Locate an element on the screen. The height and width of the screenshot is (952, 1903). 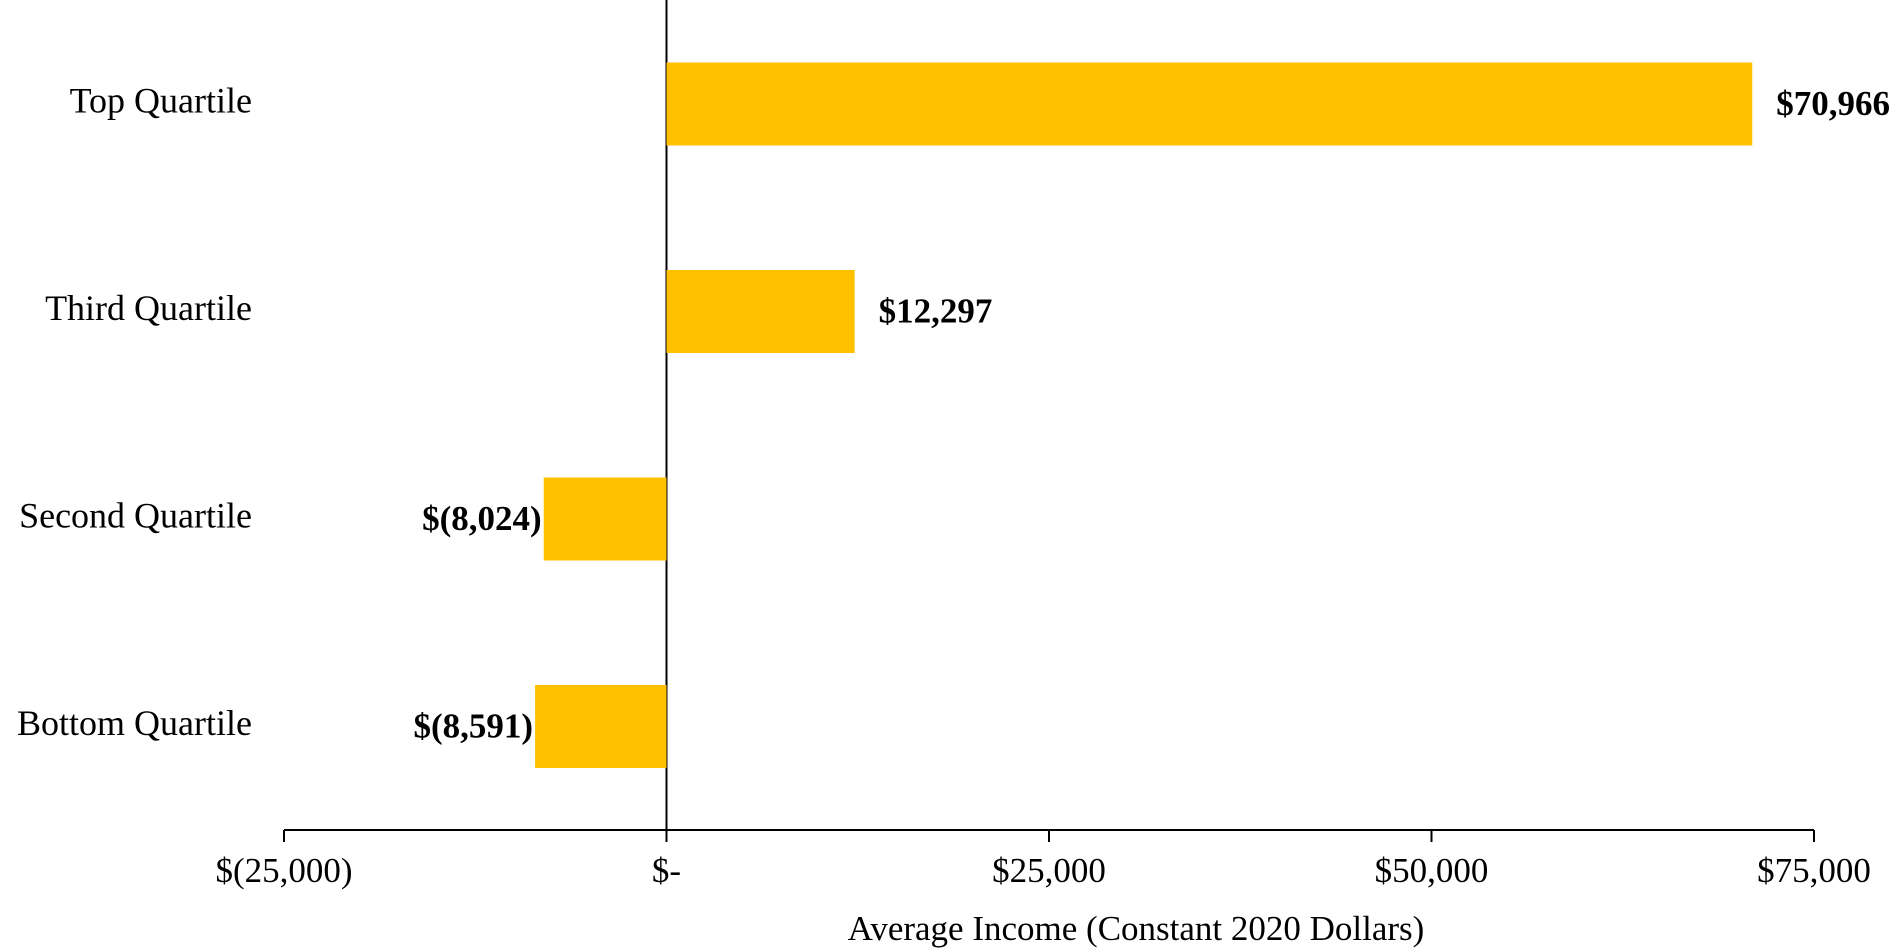
x-tick-label: $(25,000) is located at coordinates (283, 870).